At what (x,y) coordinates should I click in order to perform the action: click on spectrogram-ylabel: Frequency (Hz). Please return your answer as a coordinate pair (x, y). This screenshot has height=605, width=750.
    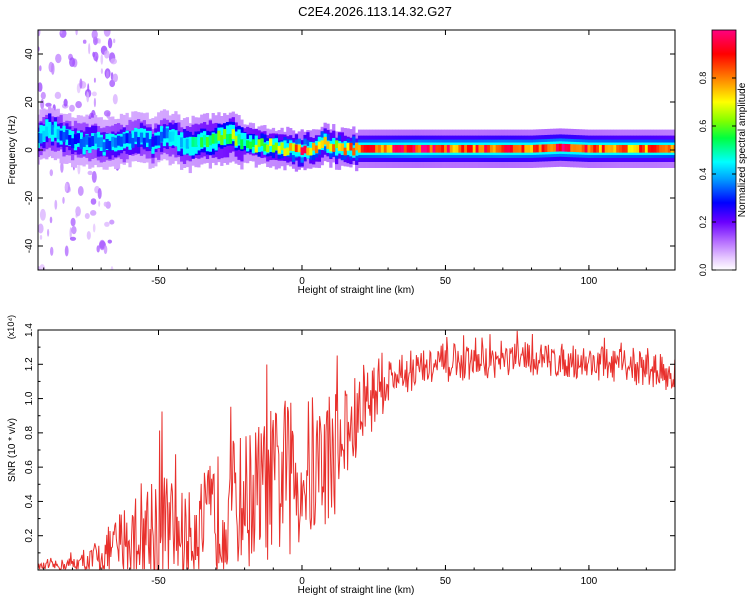
    Looking at the image, I should click on (12, 150).